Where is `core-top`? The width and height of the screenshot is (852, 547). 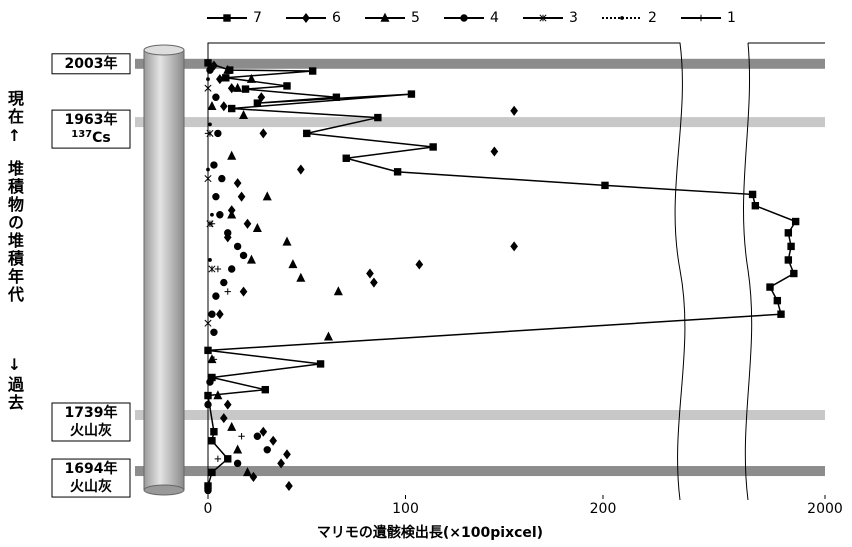
core-top is located at coordinates (164, 50).